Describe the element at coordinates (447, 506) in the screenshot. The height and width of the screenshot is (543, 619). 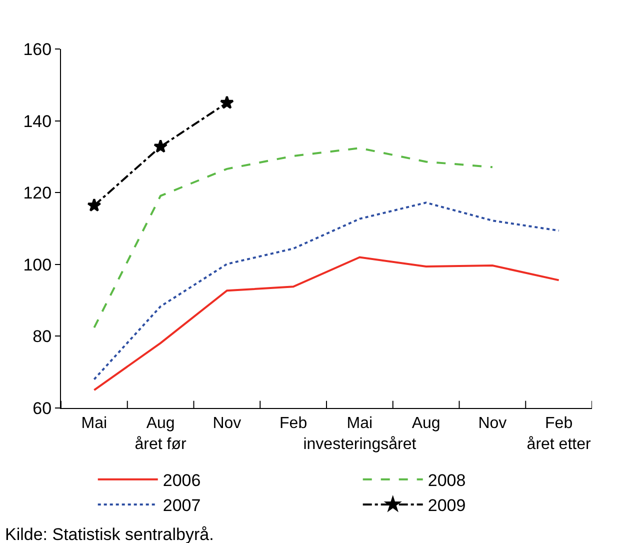
I see `legend-label: 2009` at that location.